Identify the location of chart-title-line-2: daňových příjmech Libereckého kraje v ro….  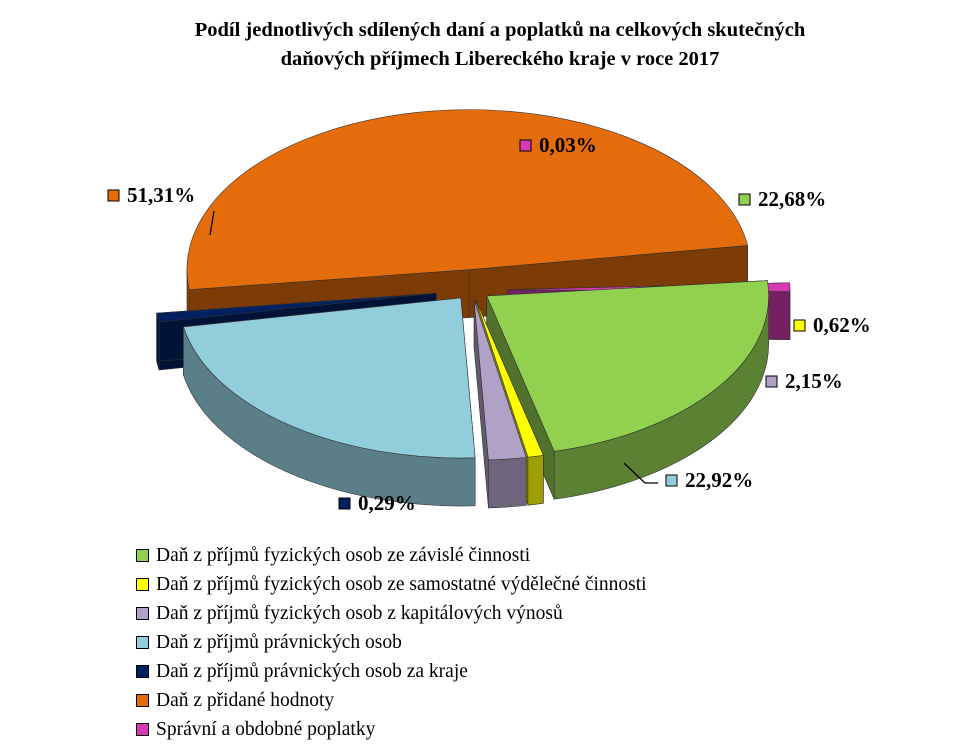
(500, 59).